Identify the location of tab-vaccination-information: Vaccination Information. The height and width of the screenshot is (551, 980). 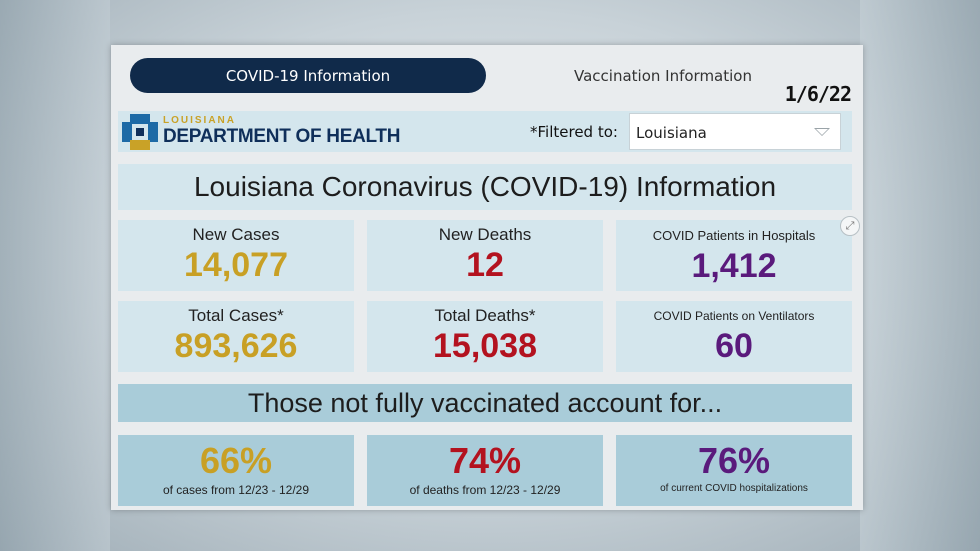
(663, 75).